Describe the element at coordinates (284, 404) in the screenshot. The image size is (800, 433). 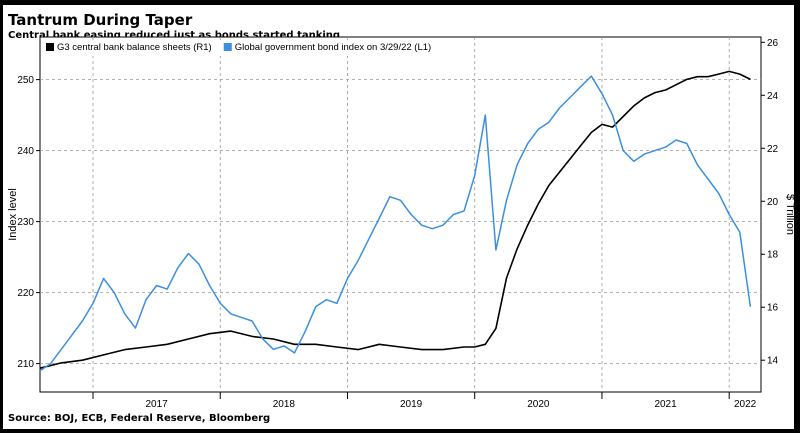
I see `x-tick-label: 2018` at that location.